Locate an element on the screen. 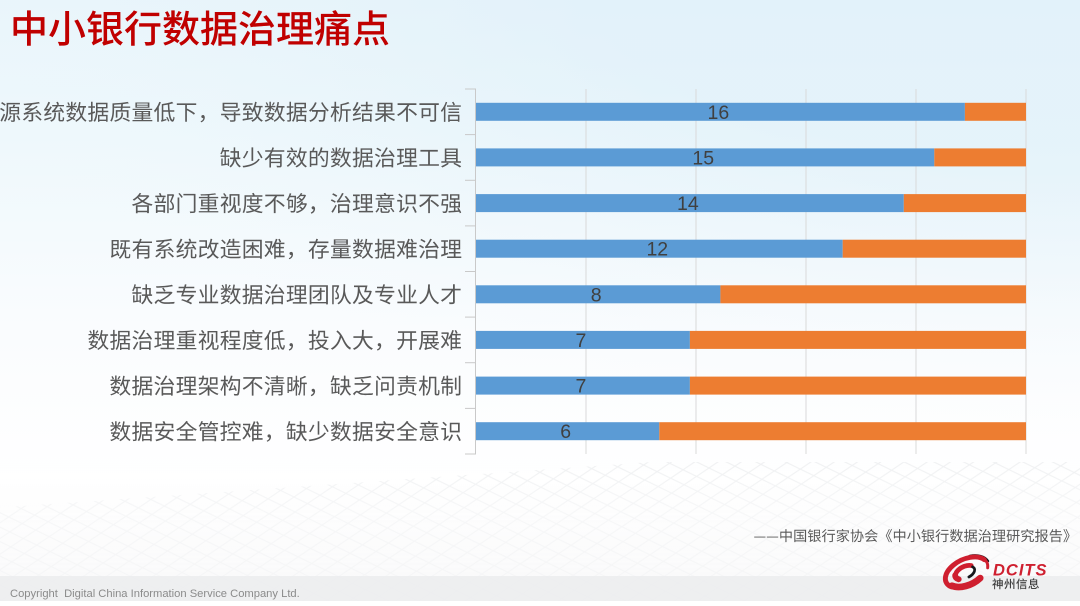 This screenshot has height=606, width=1080. svg-text: DCITS is located at coordinates (1020, 571).